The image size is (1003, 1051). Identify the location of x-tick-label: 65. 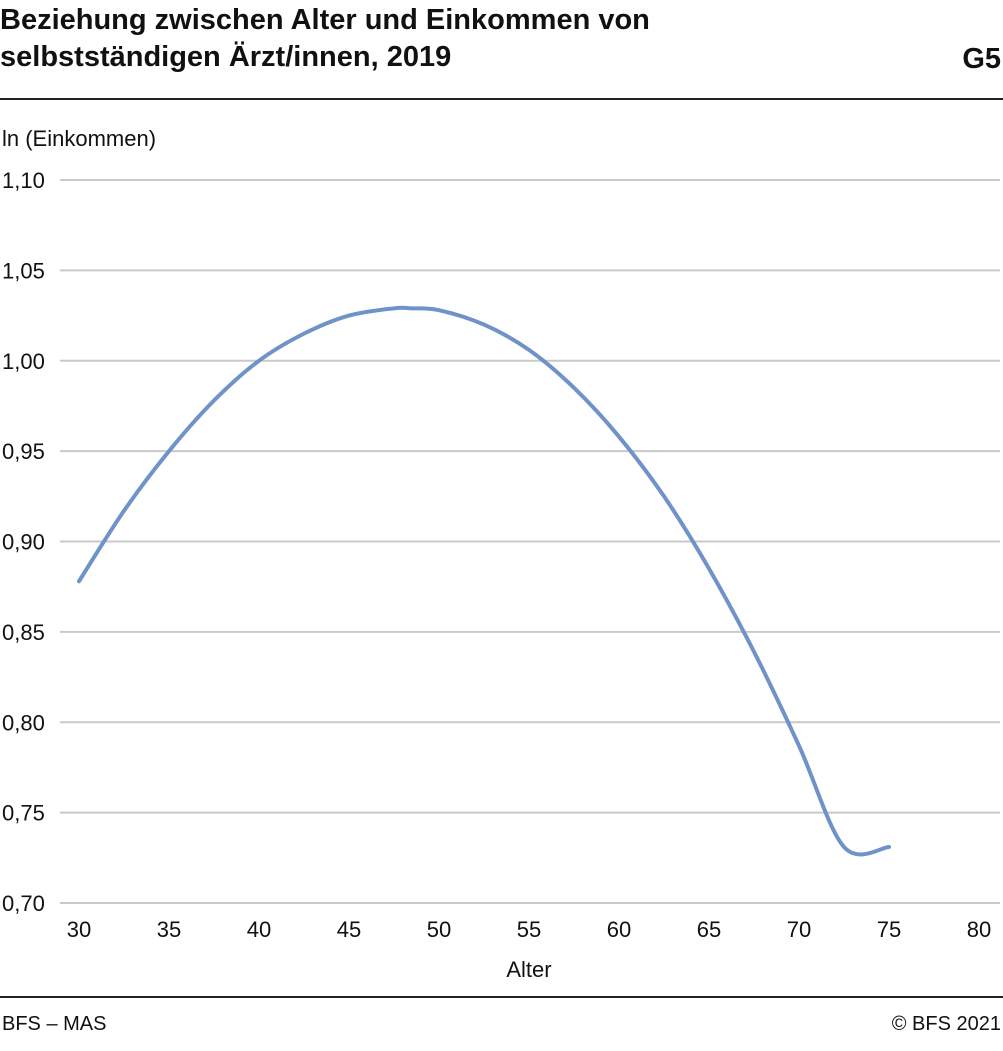
(709, 929).